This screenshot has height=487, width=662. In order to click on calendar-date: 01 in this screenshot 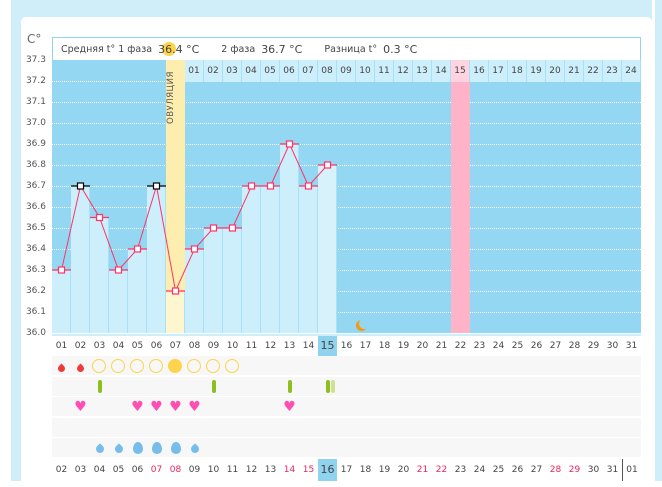, I will do `click(631, 470)`.